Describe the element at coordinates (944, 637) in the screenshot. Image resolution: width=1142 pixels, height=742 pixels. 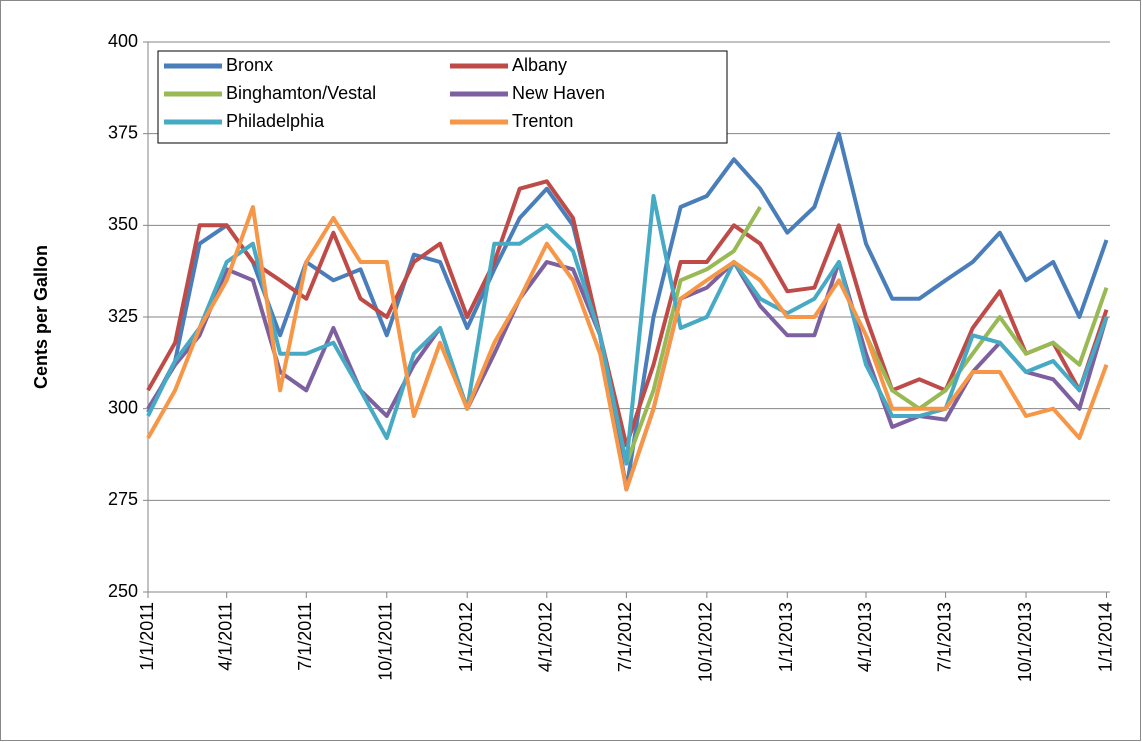
I see `x-tick-label: 7/1/2013` at that location.